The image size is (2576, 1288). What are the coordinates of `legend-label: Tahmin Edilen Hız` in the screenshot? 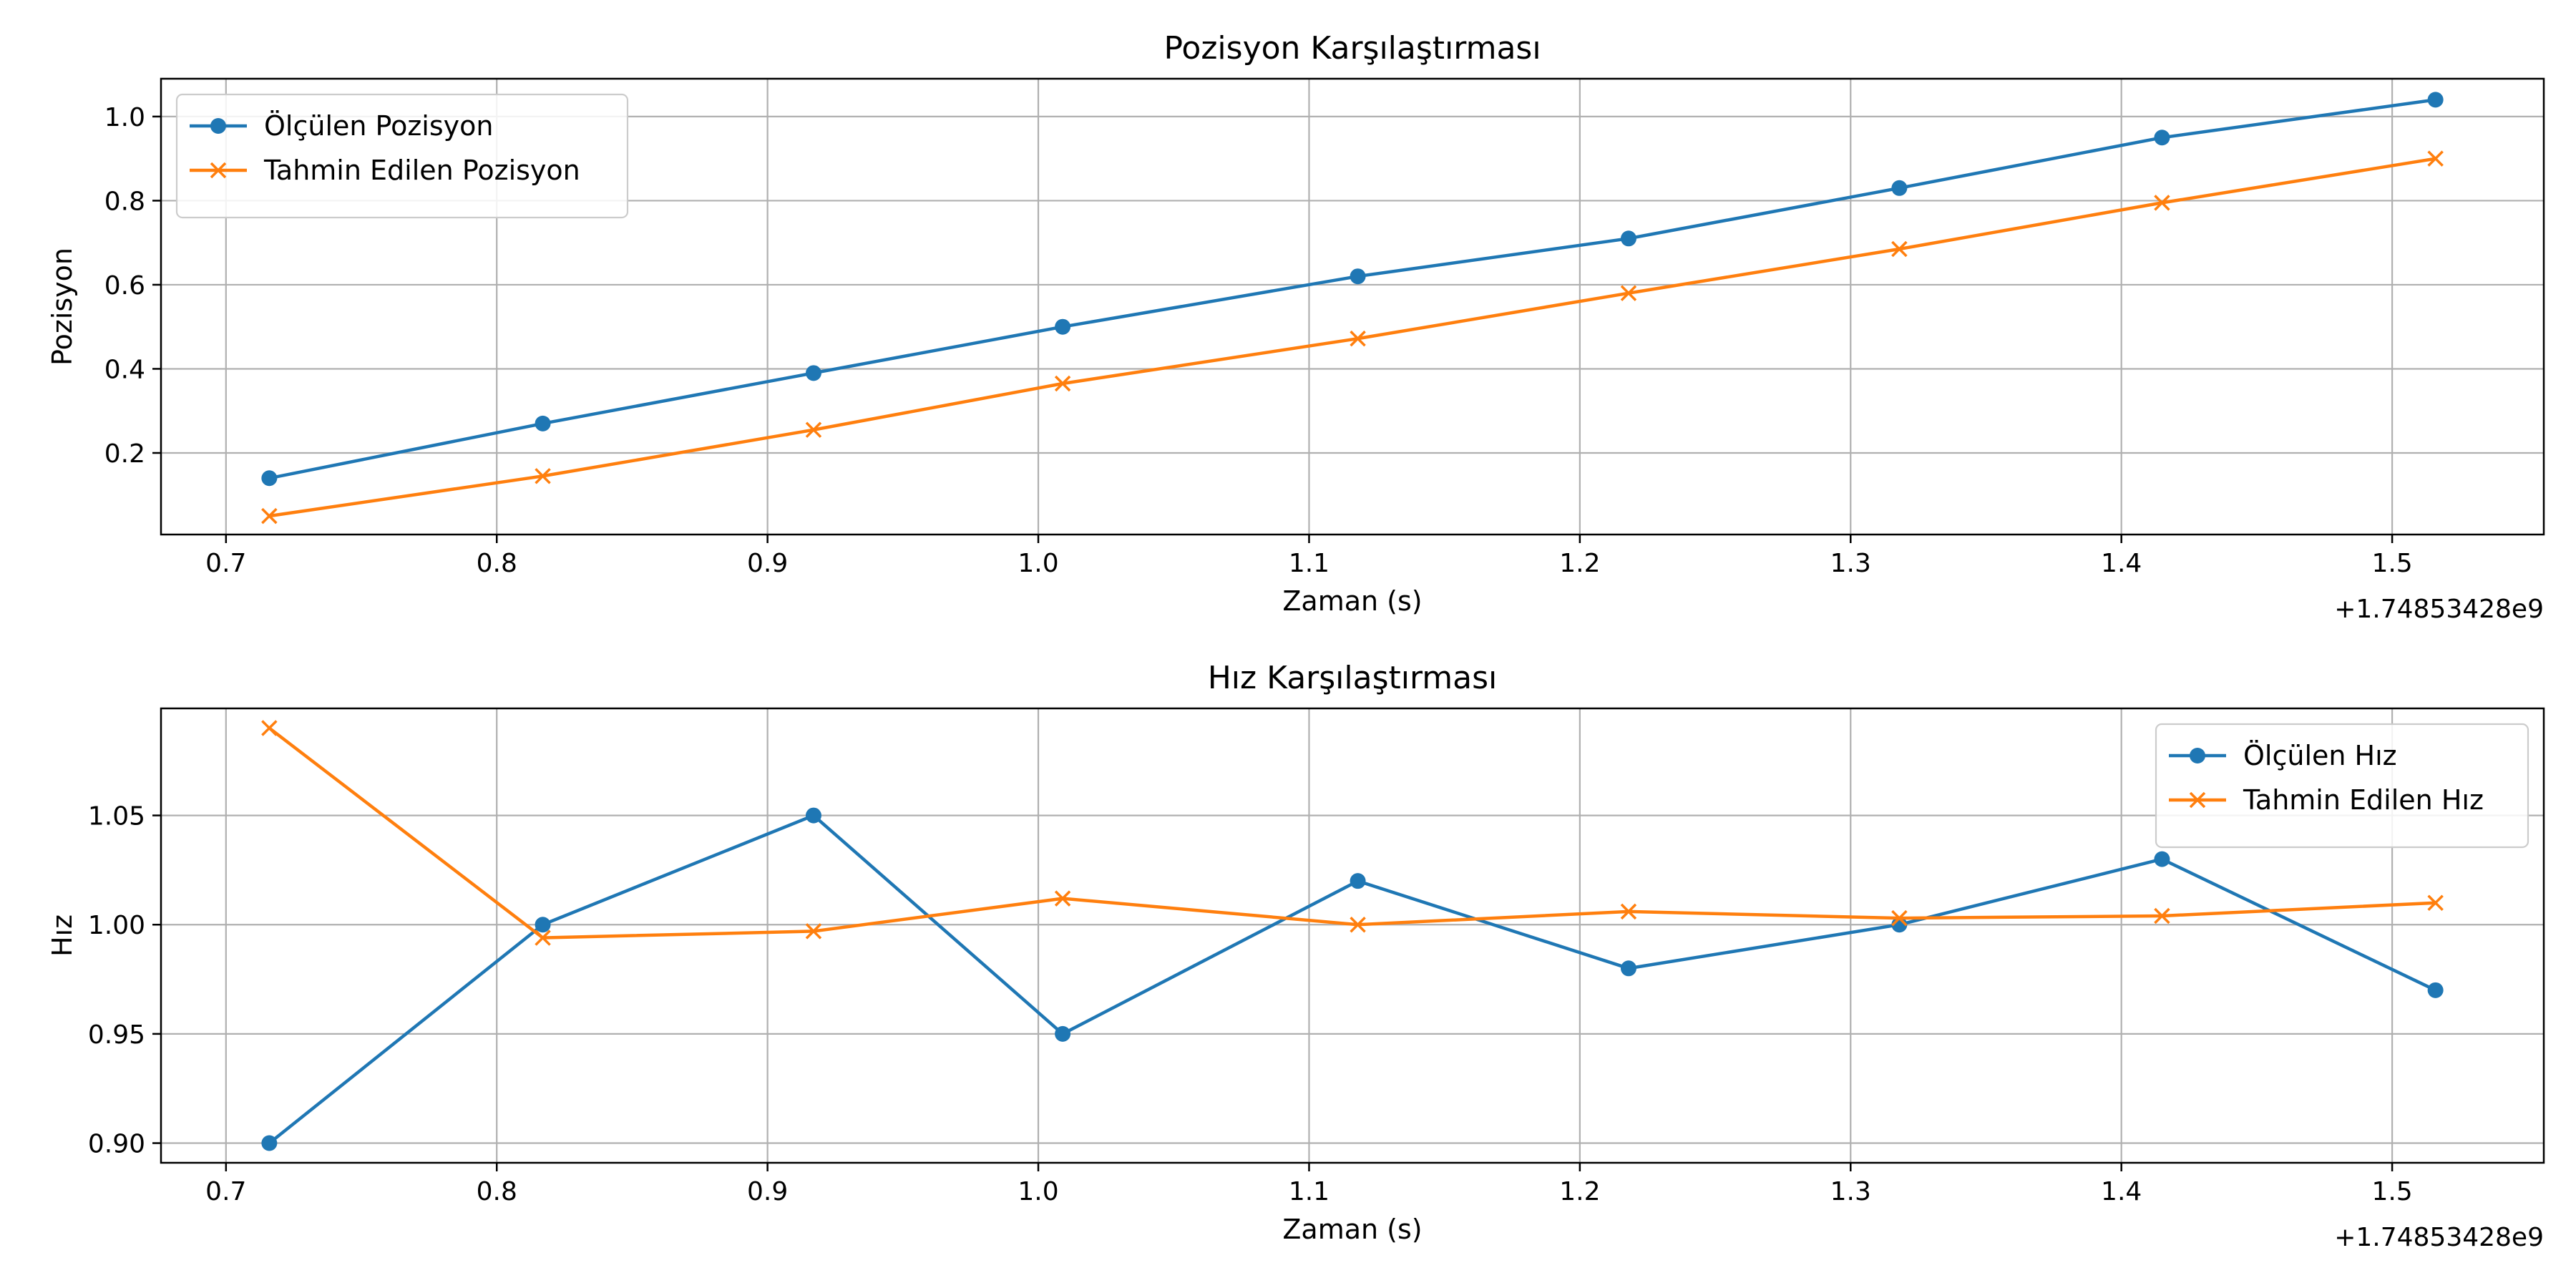 It's located at (2363, 800).